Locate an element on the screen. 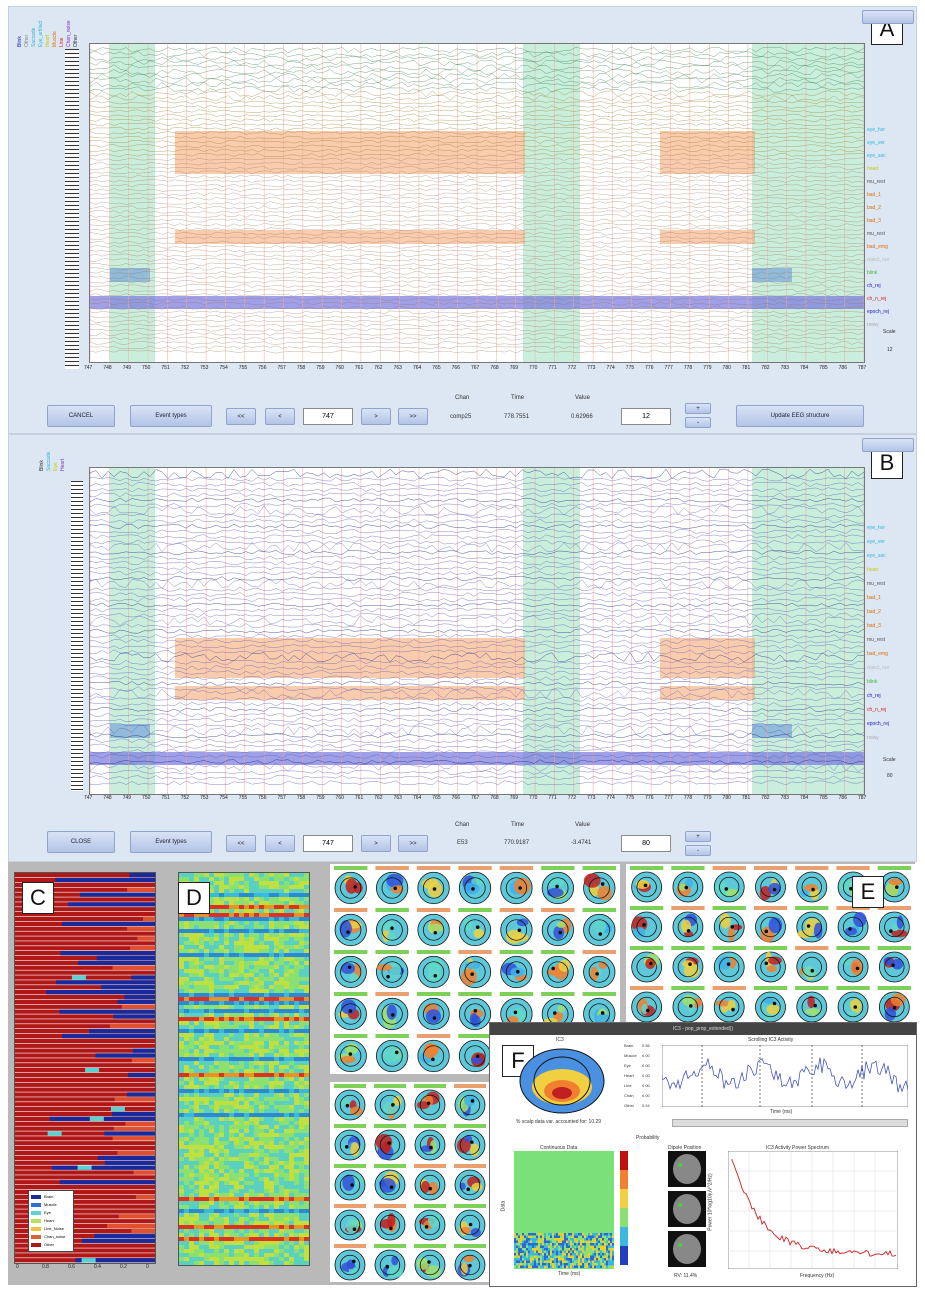  time-input-a: 747 is located at coordinates (328, 416).